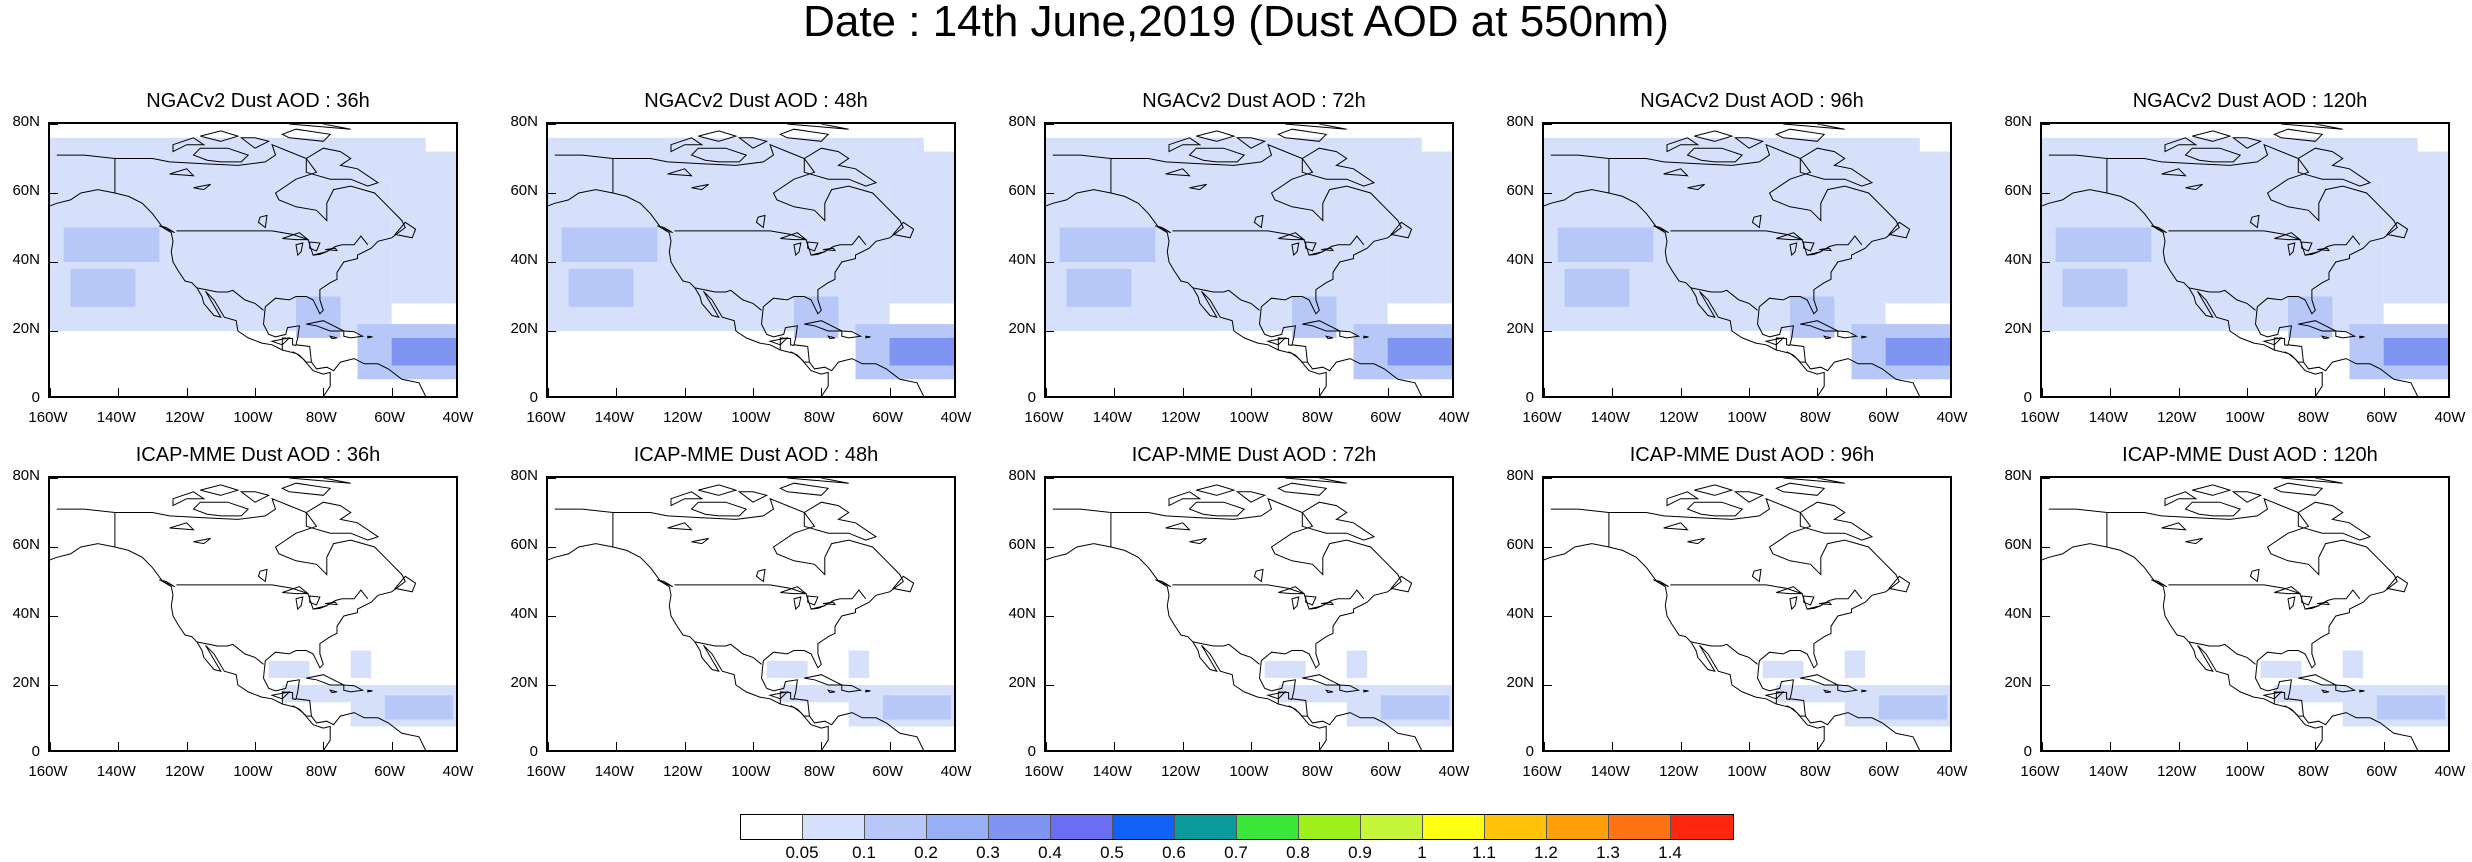  Describe the element at coordinates (1112, 771) in the screenshot. I see `lon-label: 140W` at that location.